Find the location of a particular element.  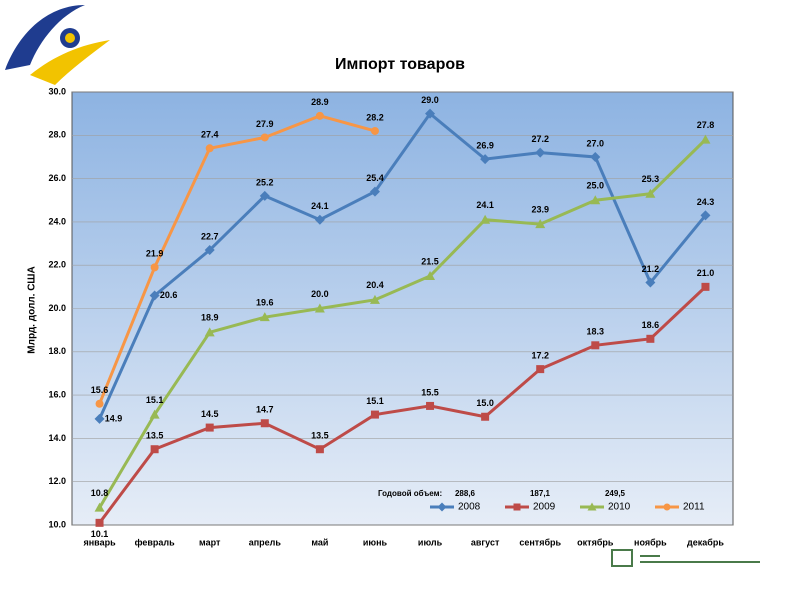

y-tick-label: 26.0 is located at coordinates (57, 178).